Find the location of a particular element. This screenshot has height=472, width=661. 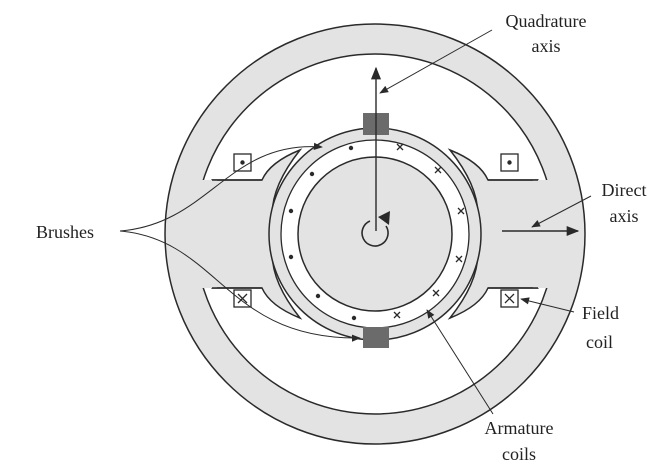

armature-leader is located at coordinates (460, 362).